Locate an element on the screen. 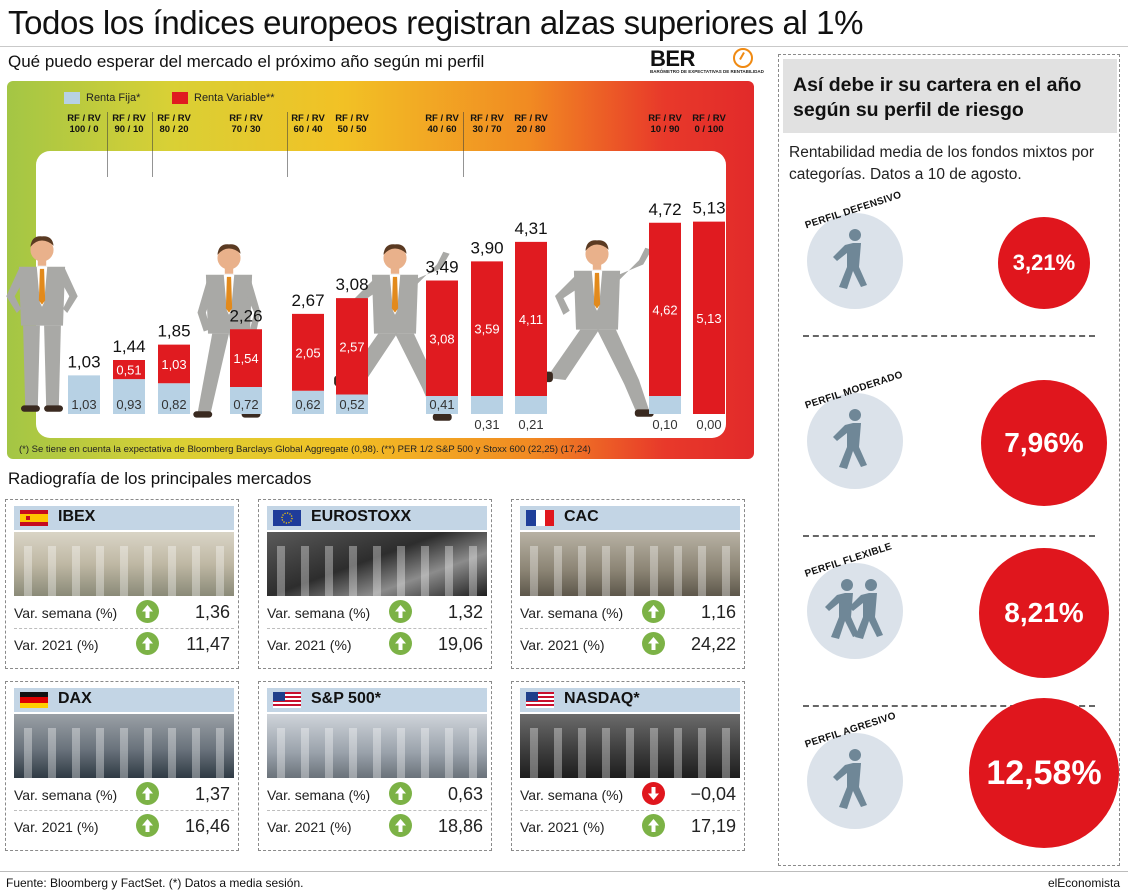 The image size is (1128, 893). legend-label-renta-fija: Renta Fija* is located at coordinates (113, 98).